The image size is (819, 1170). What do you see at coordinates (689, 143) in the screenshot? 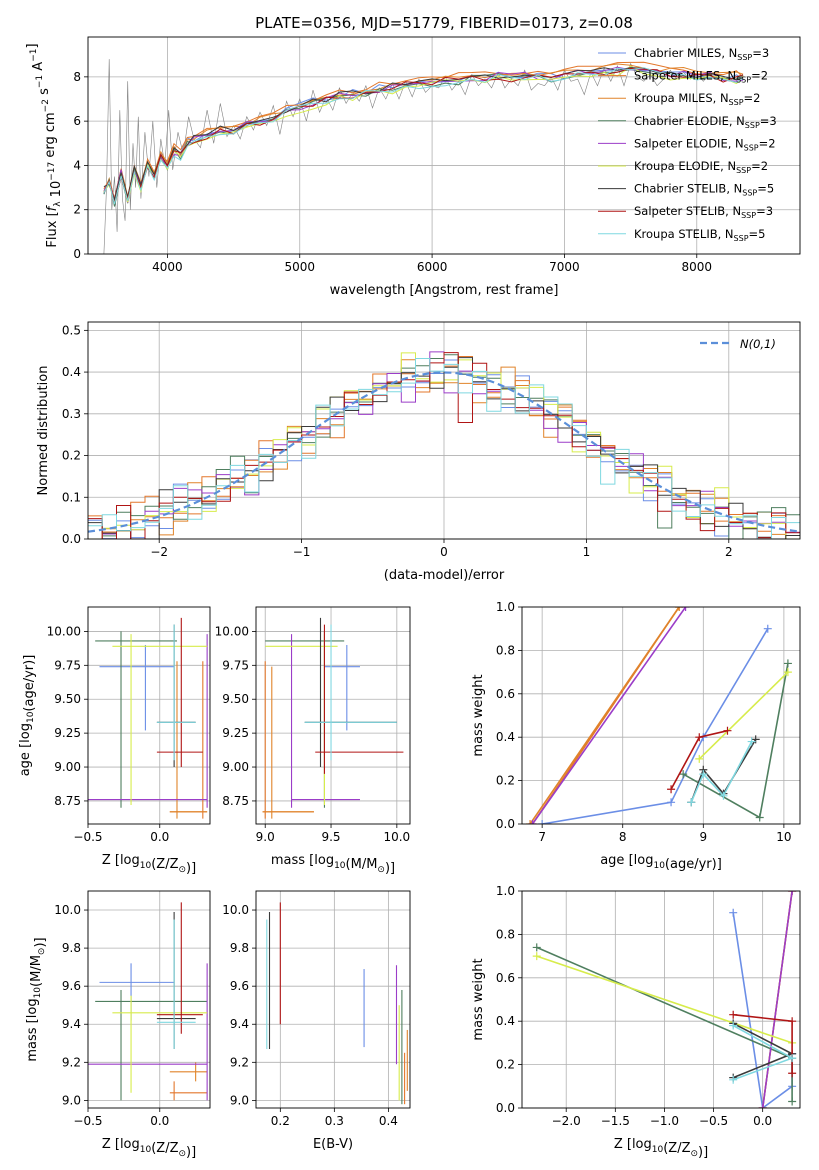
I see `legend-series-name: Salpeter ELODIE, N` at bounding box center [689, 143].